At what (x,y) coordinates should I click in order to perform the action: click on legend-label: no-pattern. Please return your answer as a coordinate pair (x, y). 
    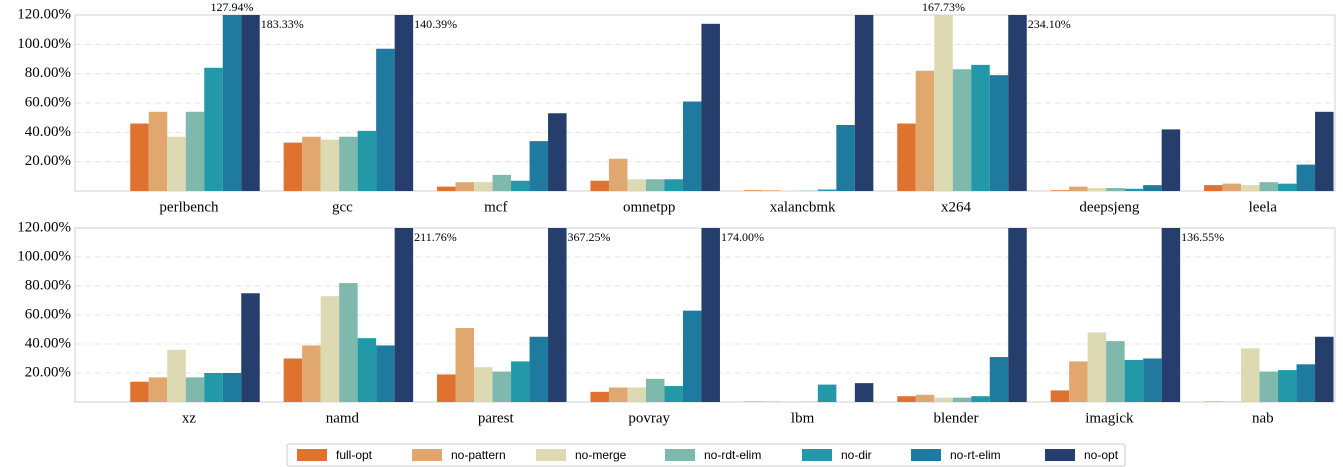
    Looking at the image, I should click on (478, 455).